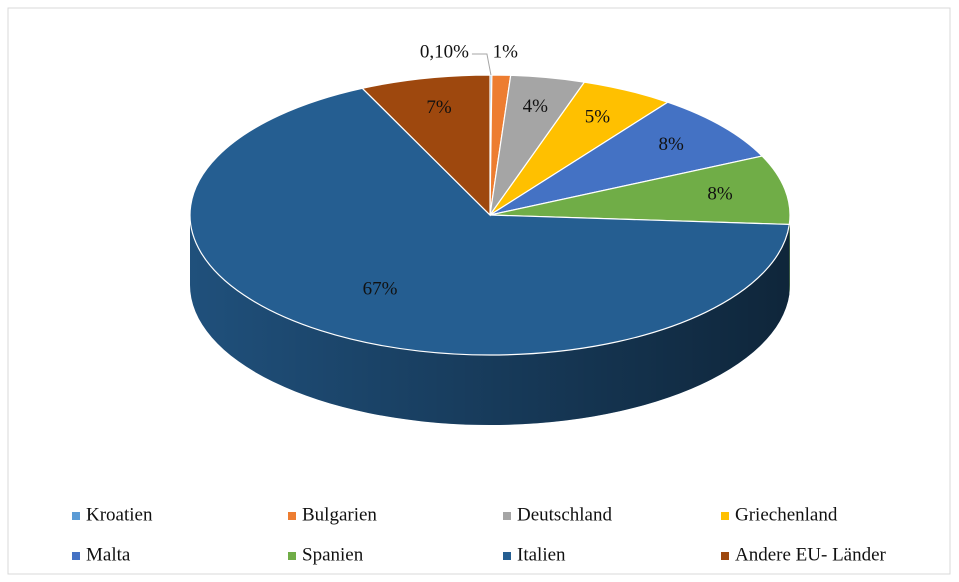  What do you see at coordinates (108, 554) in the screenshot?
I see `legend-label: Malta` at bounding box center [108, 554].